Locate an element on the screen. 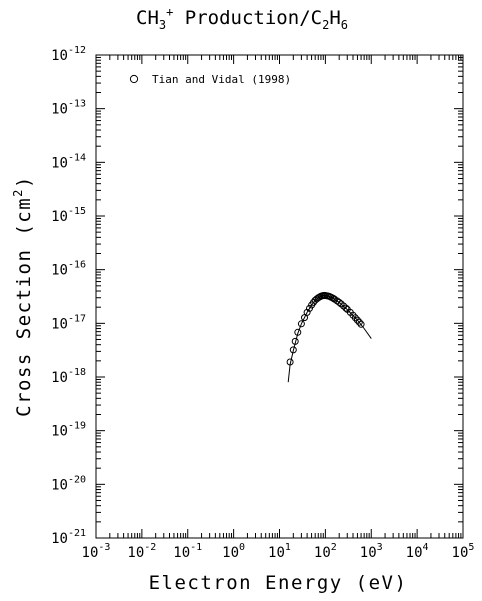  x-tick-label: 10⁴ is located at coordinates (417, 551).